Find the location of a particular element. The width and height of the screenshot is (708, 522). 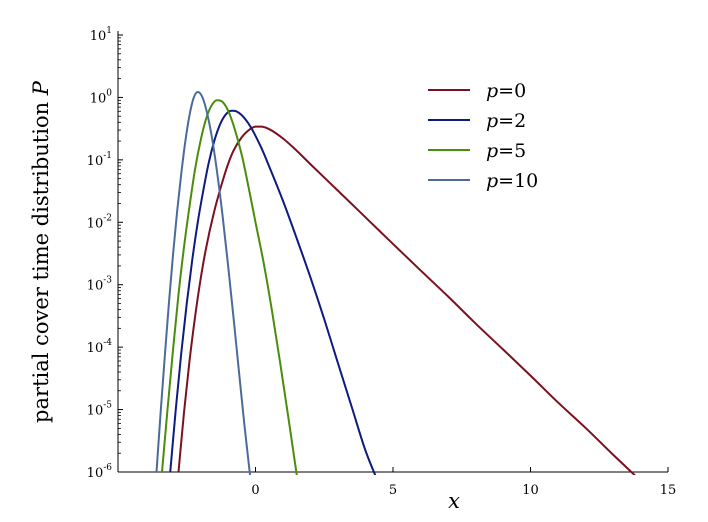

legend-label-value: =0 is located at coordinates (512, 91).